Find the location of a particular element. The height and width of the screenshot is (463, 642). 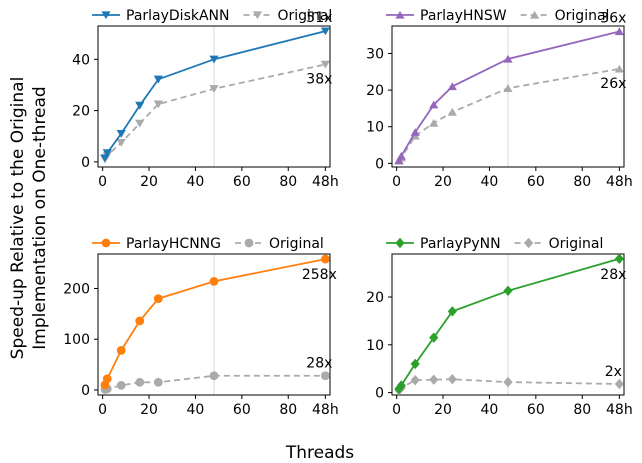

annotation-label: 38x is located at coordinates (319, 79).